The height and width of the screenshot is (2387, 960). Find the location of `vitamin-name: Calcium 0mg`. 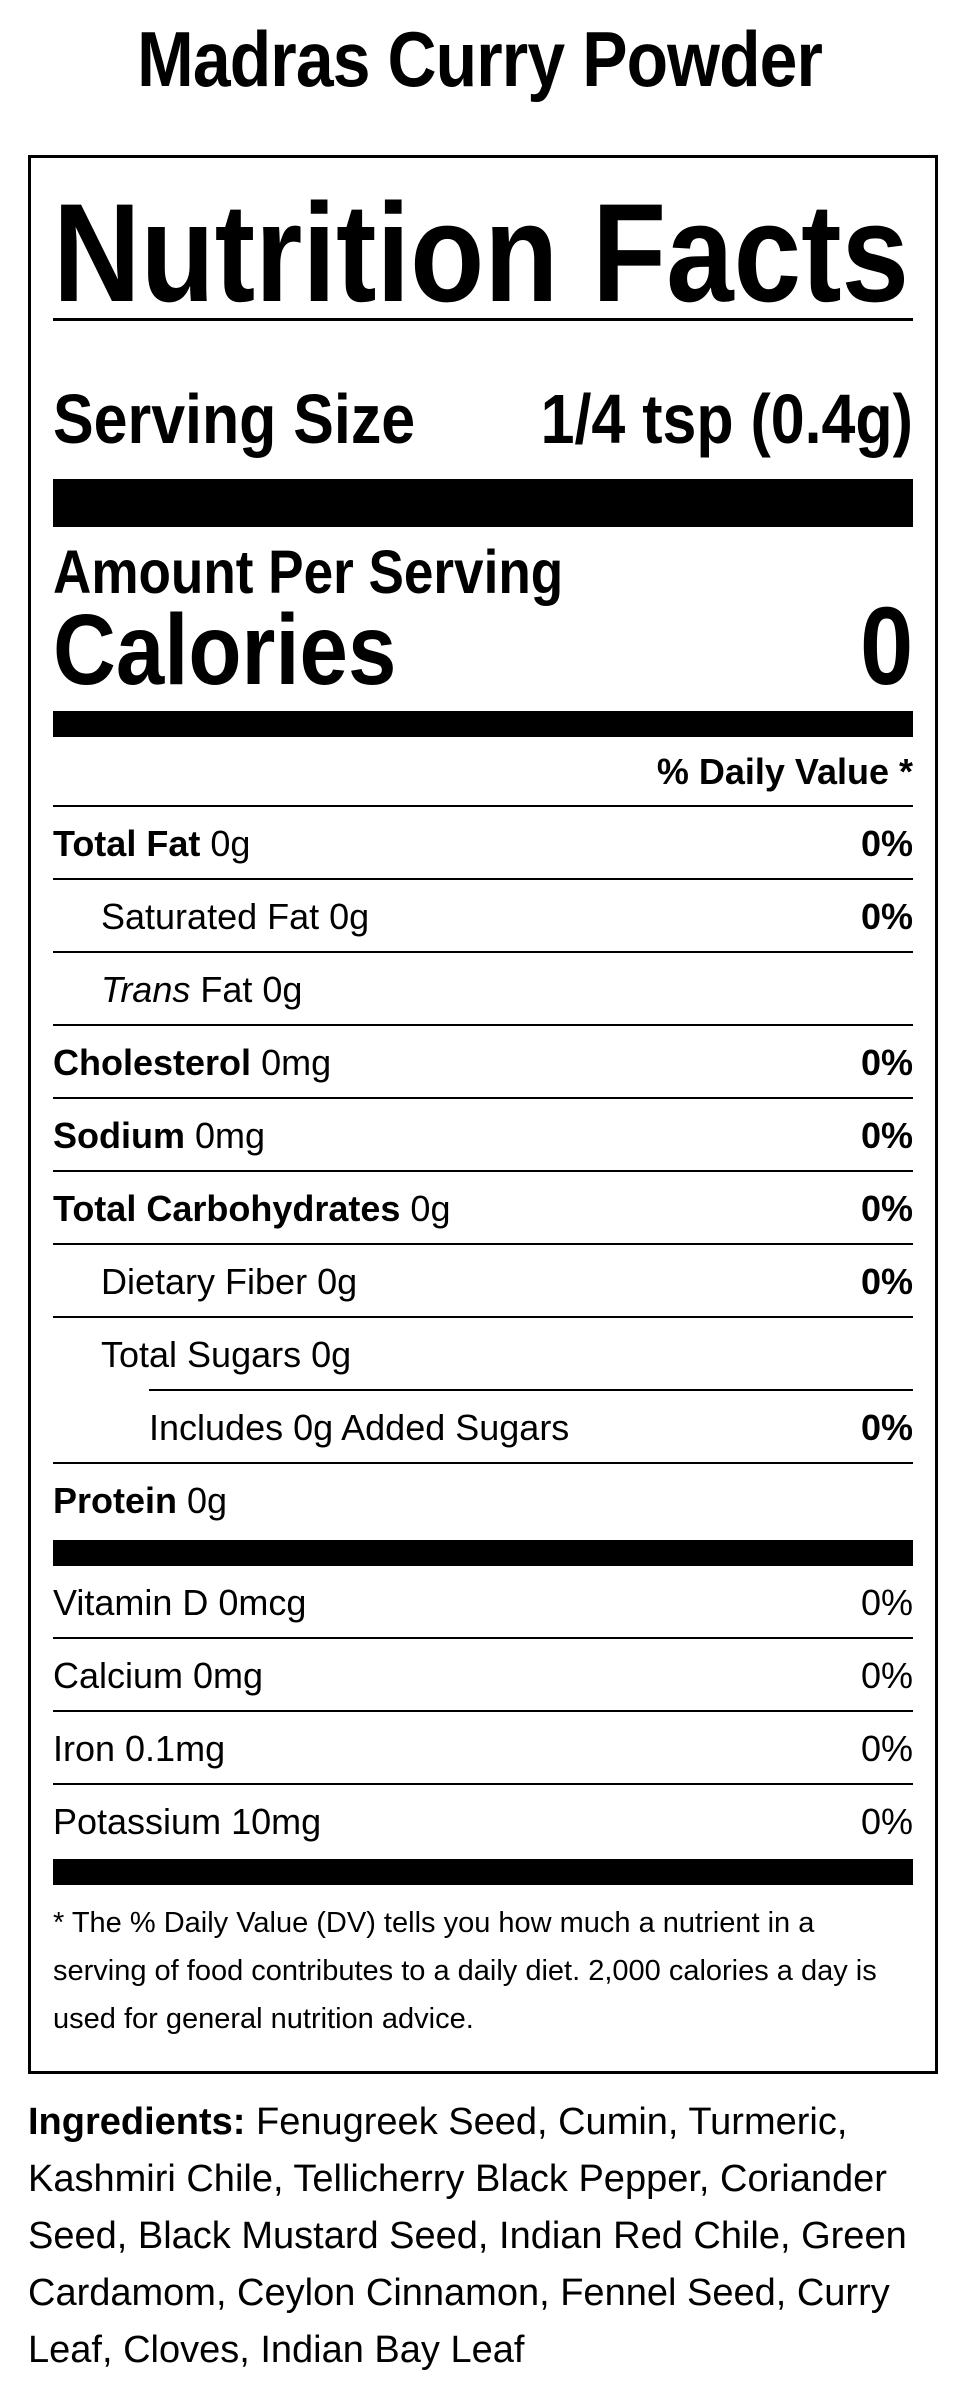

vitamin-name: Calcium 0mg is located at coordinates (158, 1675).